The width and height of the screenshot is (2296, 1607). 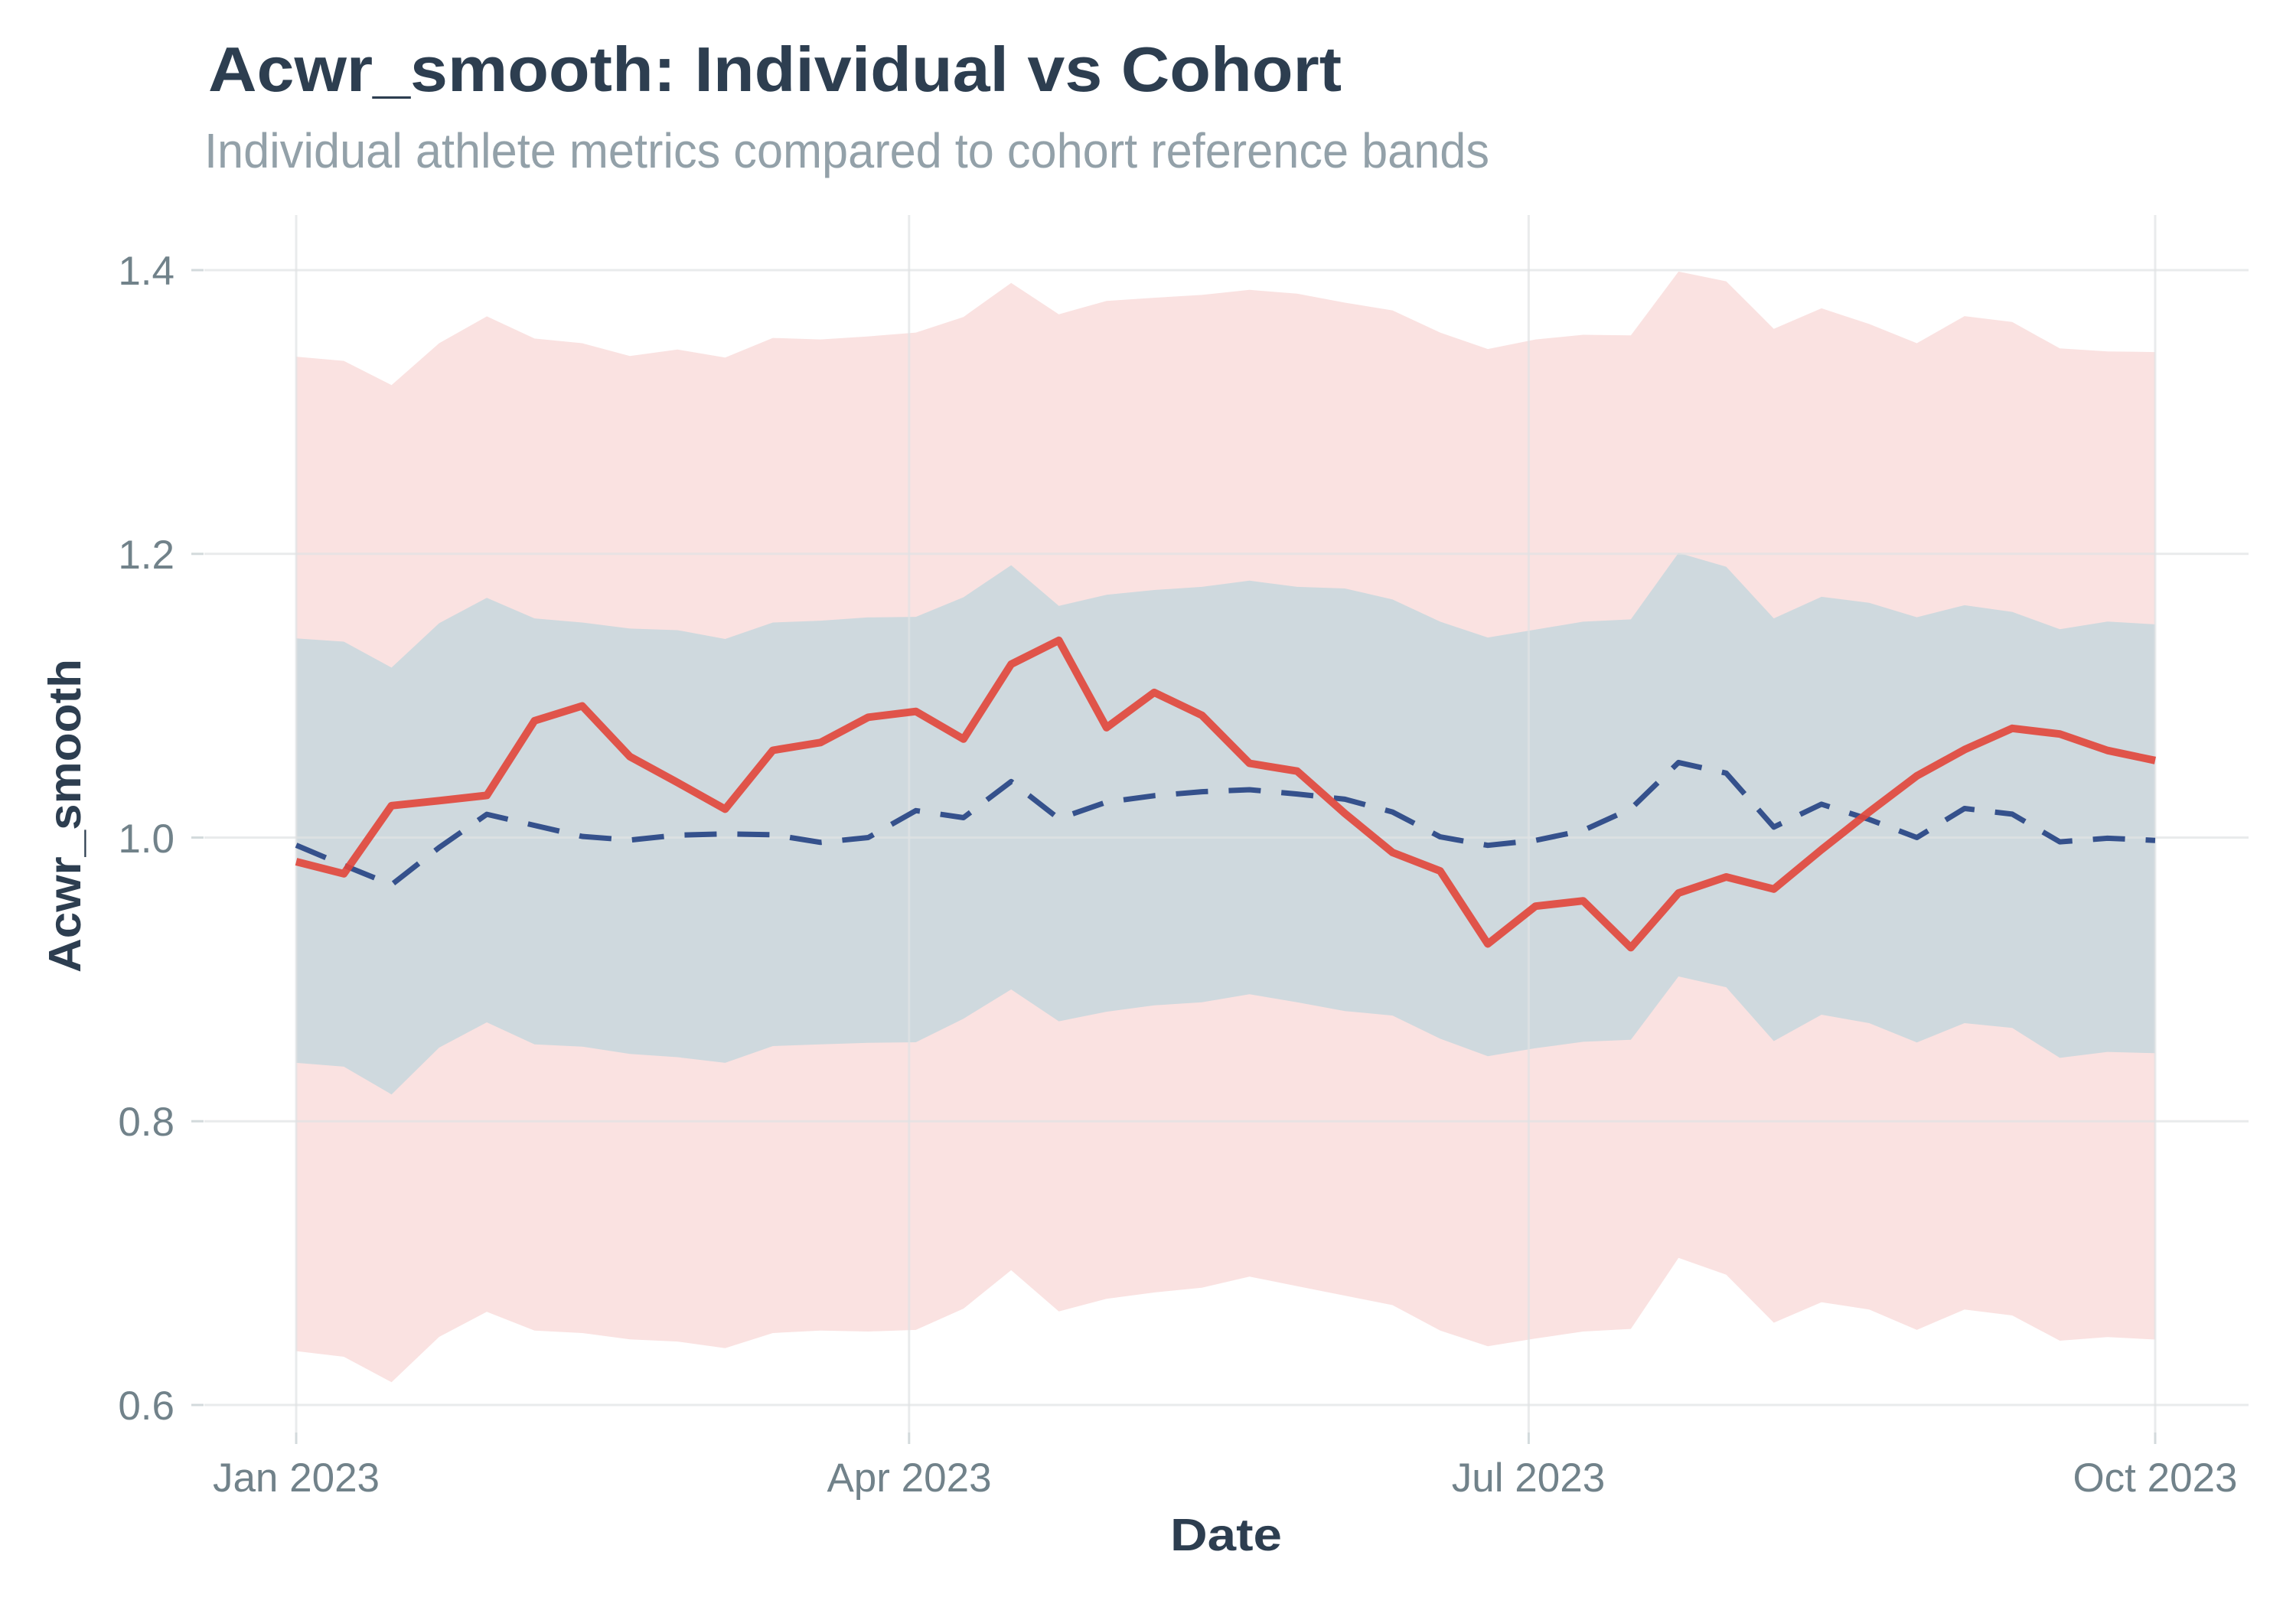 I want to click on svg-text: 0.6, so click(x=146, y=1406).